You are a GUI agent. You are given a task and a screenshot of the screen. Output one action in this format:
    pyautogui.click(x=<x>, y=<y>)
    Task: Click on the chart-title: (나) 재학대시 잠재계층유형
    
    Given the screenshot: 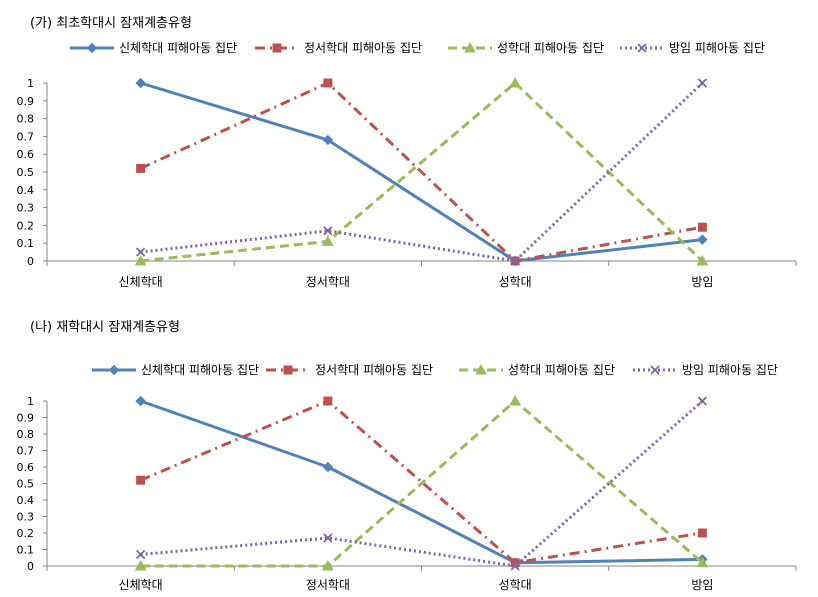 What is the action you would take?
    pyautogui.click(x=105, y=327)
    